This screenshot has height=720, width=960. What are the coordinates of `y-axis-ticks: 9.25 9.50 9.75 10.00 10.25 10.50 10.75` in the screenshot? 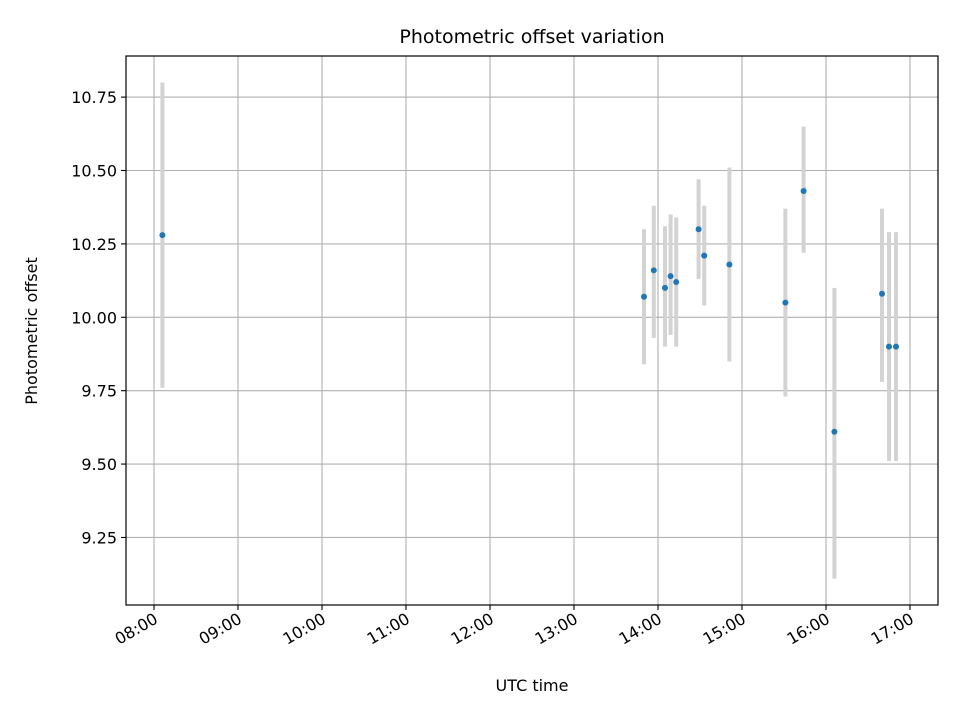 It's located at (98, 317).